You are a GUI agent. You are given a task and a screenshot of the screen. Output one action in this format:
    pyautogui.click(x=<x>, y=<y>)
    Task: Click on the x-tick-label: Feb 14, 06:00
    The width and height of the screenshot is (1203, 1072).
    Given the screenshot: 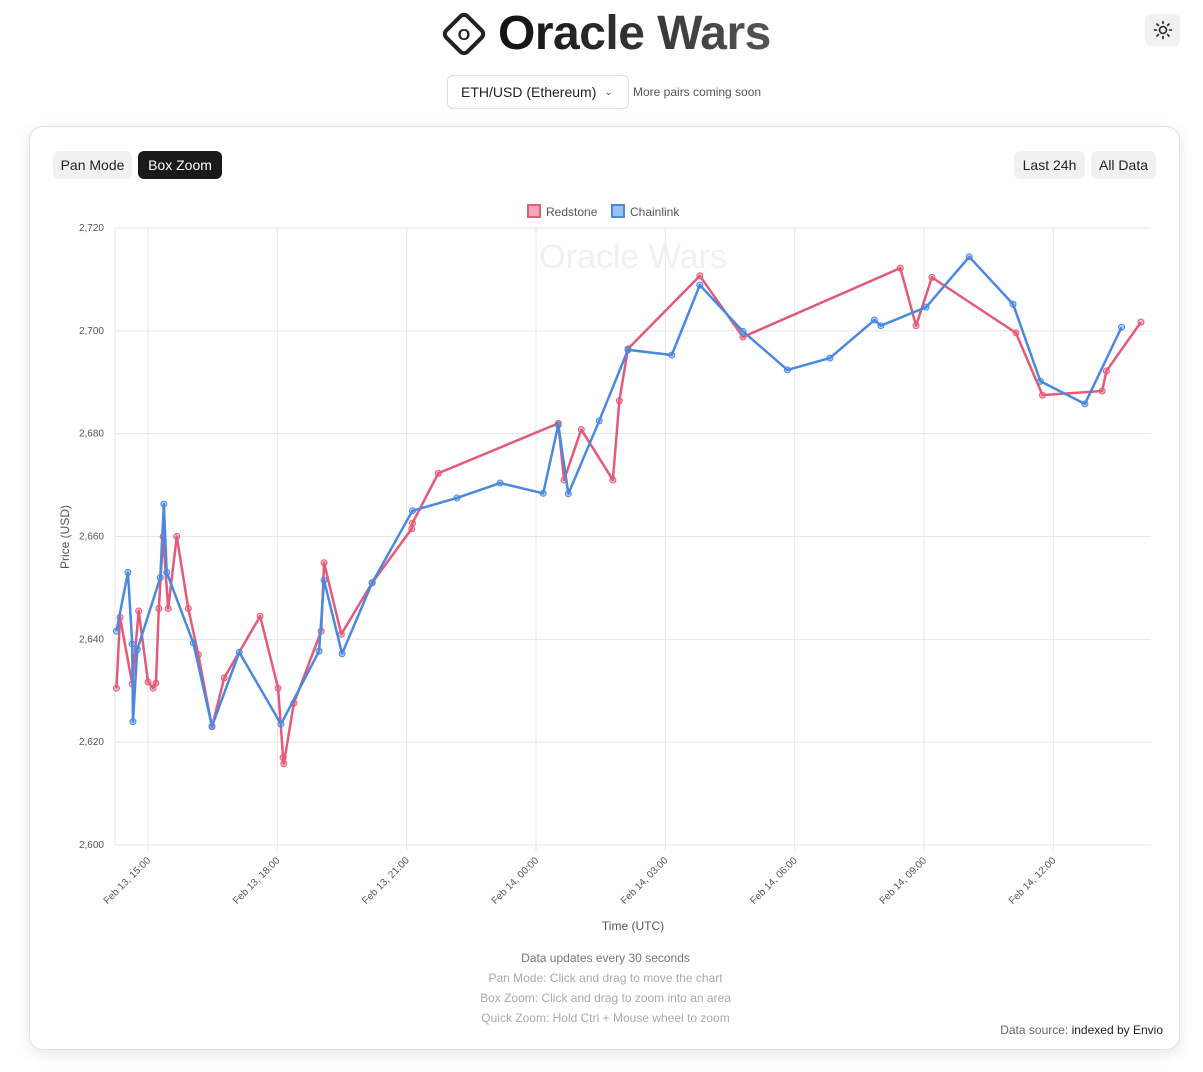 What is the action you would take?
    pyautogui.click(x=774, y=881)
    